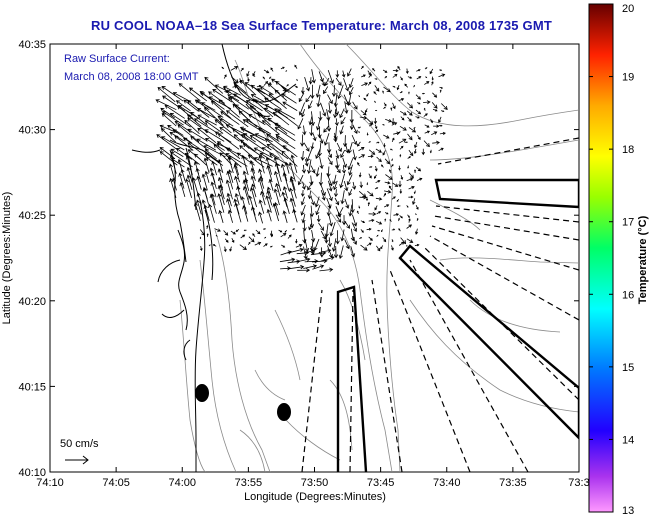 This screenshot has width=651, height=518. I want to click on colorbar-tick-label: 16, so click(628, 295).